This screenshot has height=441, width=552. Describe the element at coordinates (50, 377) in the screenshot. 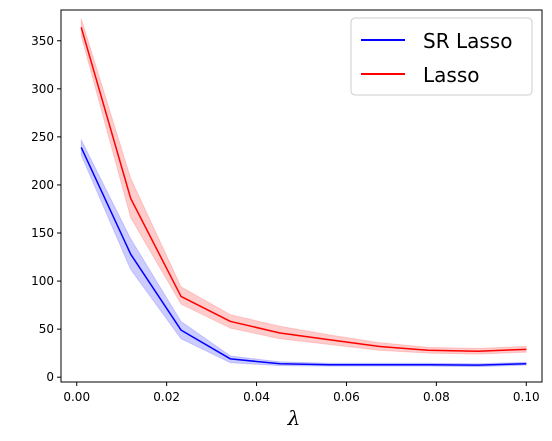

I see `y-tick-label: 0` at that location.